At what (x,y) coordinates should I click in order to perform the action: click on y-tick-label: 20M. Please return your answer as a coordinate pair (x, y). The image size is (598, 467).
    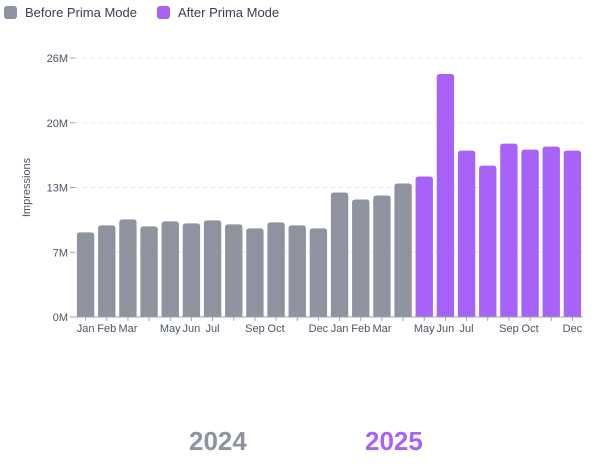
    Looking at the image, I should click on (57, 124).